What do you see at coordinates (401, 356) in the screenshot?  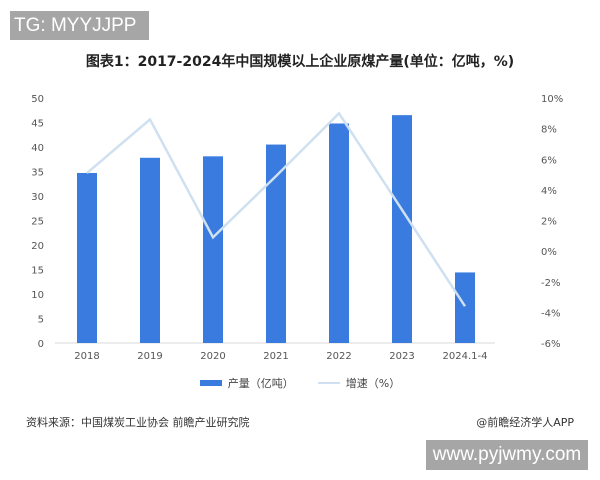 I see `x-tick-label: 2023` at bounding box center [401, 356].